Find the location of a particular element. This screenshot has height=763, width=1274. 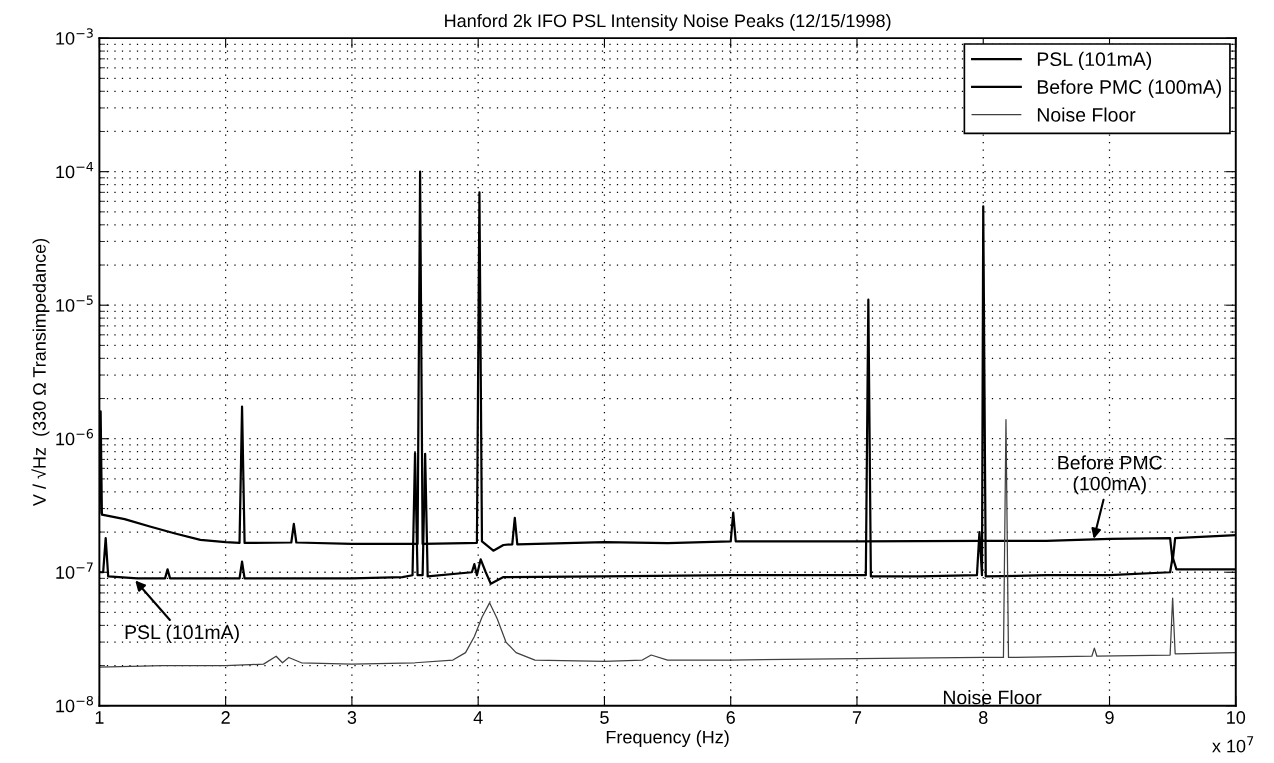

legend-label: PSL (101mA) is located at coordinates (1094, 60).